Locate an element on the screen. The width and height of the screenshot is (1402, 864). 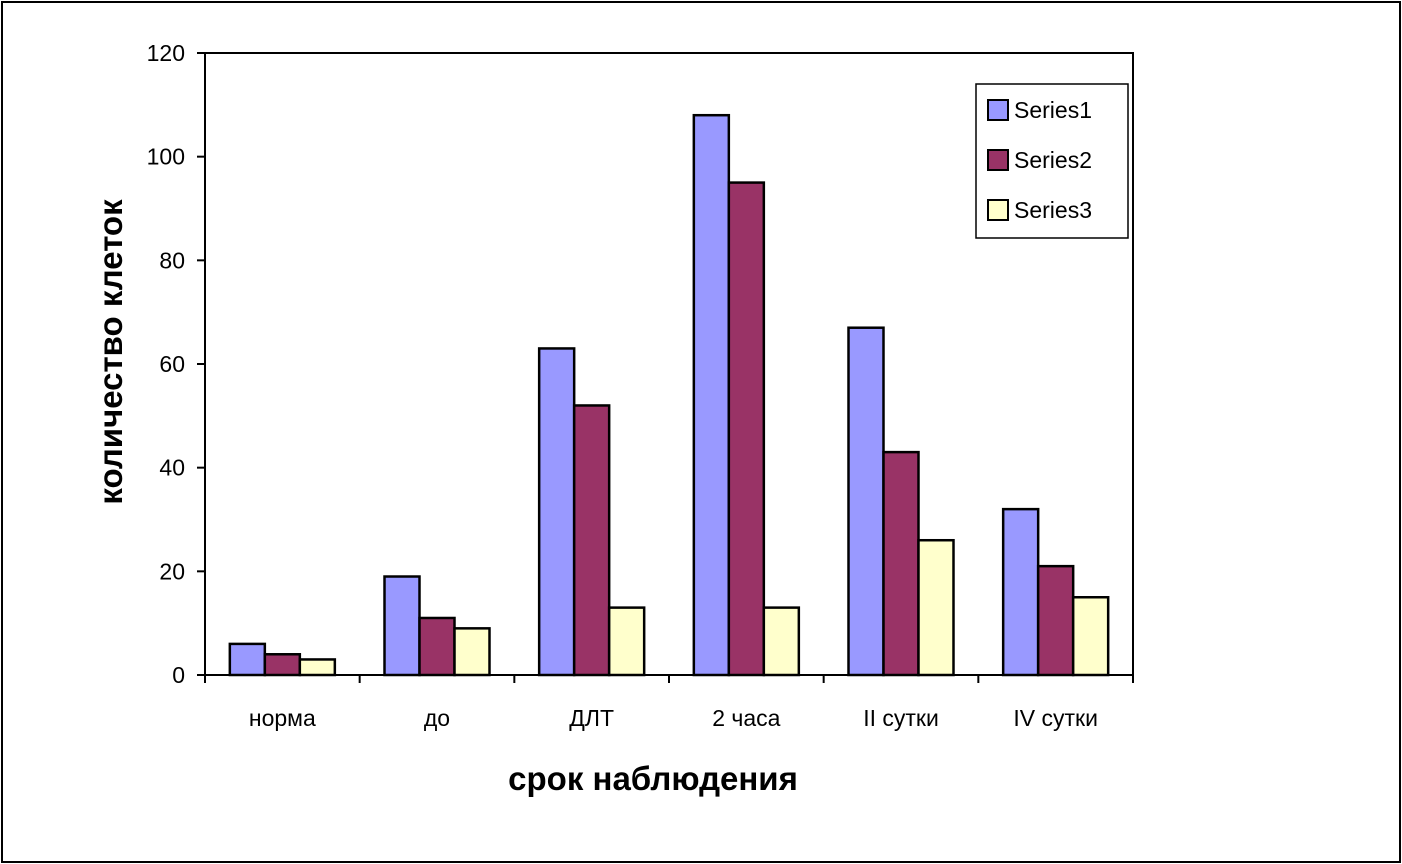
y-tick-label: 60 is located at coordinates (172, 364).